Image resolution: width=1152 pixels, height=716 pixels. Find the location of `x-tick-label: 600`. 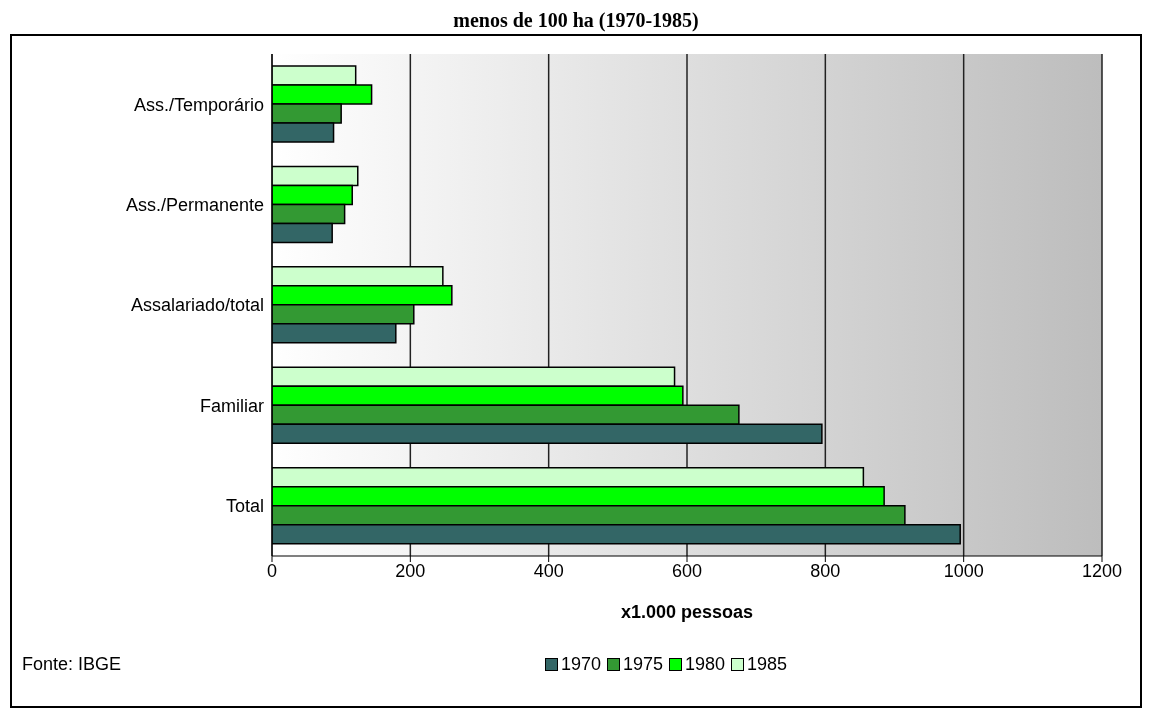

x-tick-label: 600 is located at coordinates (687, 570).